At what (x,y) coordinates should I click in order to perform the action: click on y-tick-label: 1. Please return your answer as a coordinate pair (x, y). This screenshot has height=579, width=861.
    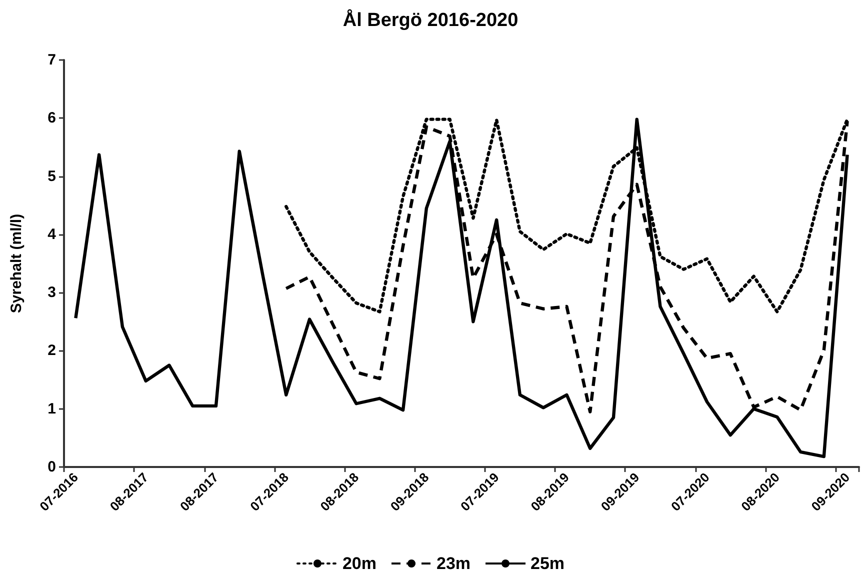
    Looking at the image, I should click on (52, 409).